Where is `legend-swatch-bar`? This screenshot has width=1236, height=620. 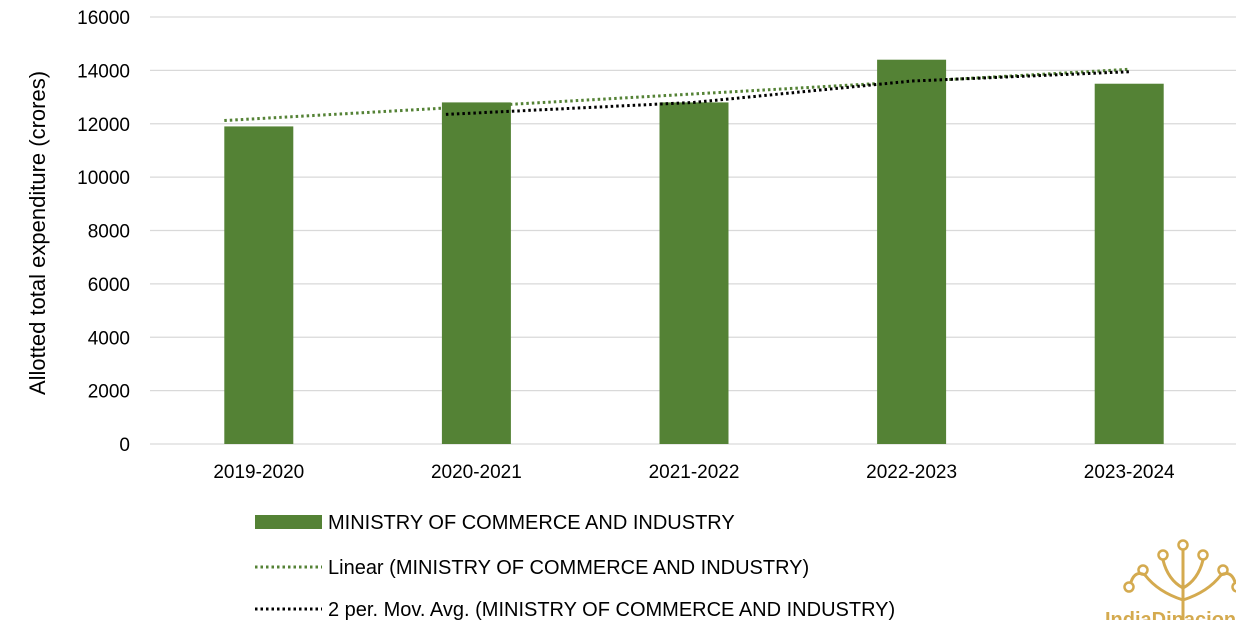 legend-swatch-bar is located at coordinates (288, 522).